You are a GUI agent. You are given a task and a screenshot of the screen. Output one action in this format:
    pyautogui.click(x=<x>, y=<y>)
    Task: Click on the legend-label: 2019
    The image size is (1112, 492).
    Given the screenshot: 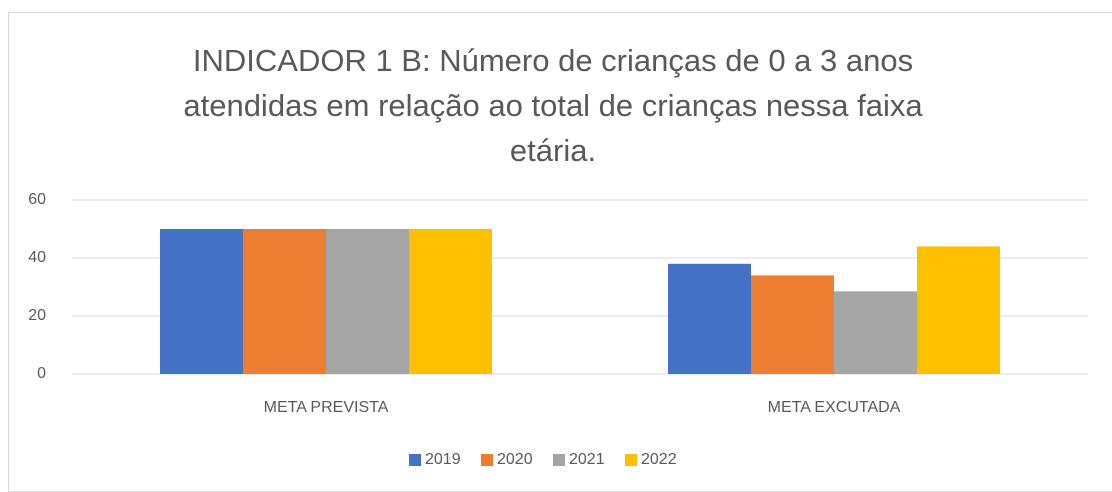 What is the action you would take?
    pyautogui.click(x=443, y=459)
    